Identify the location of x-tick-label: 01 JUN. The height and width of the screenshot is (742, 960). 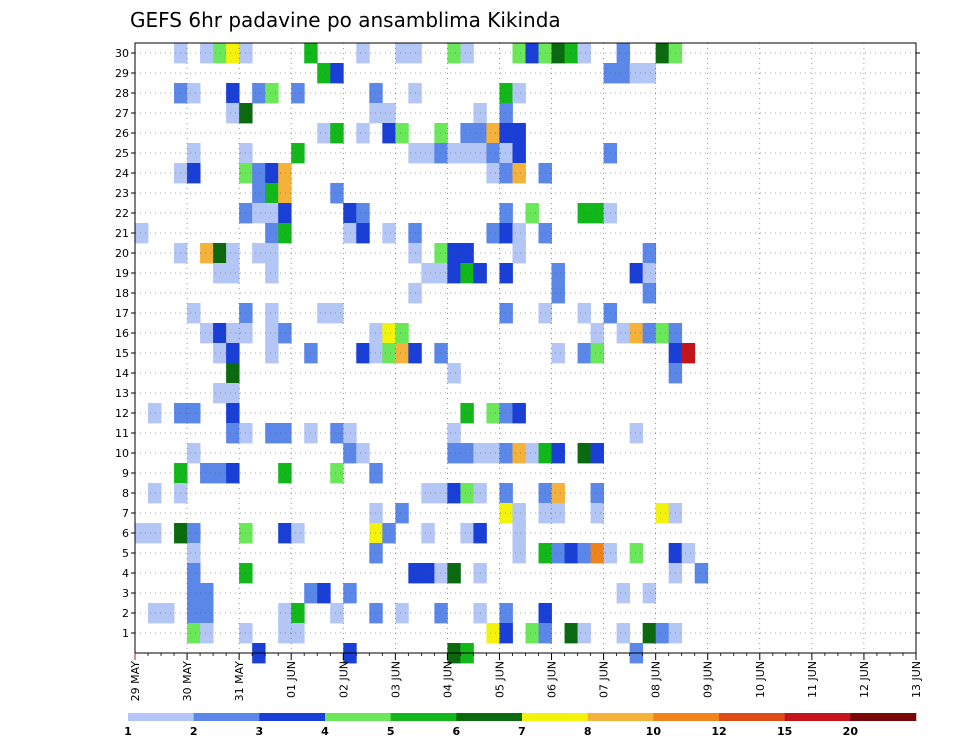
(291, 679).